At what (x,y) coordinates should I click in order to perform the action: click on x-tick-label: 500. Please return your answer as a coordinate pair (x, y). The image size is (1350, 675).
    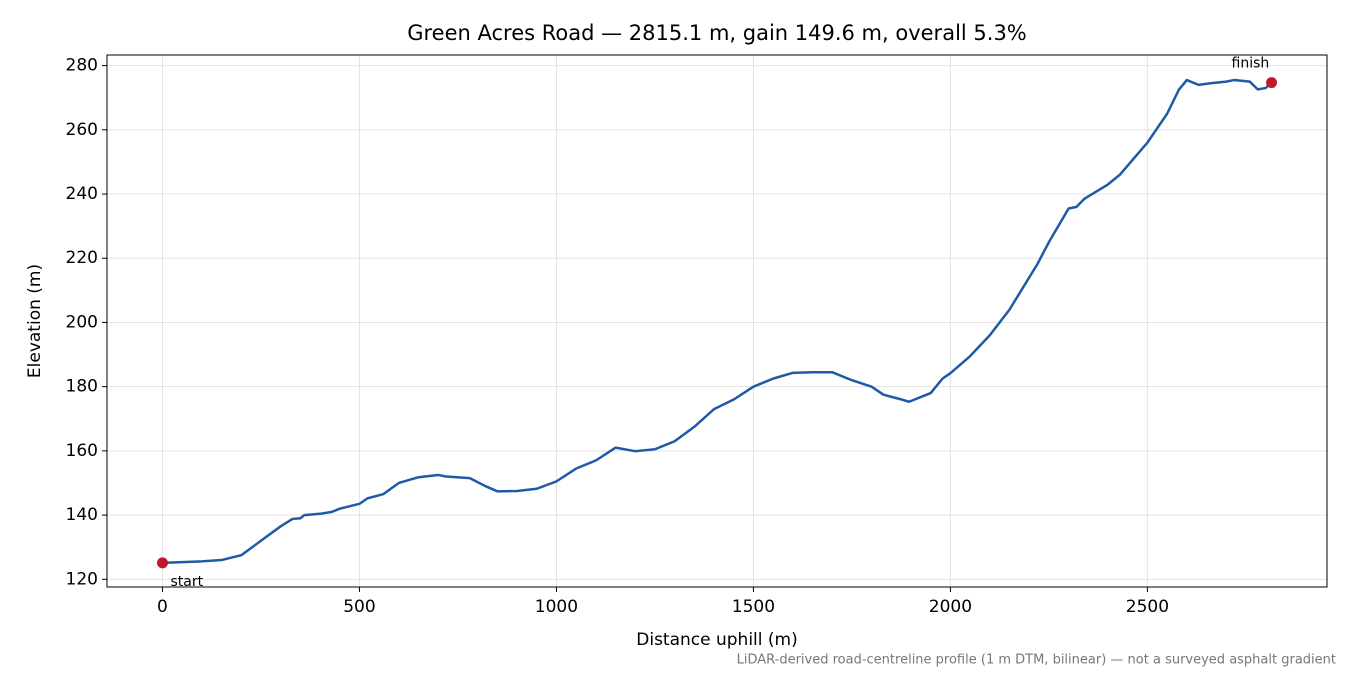
    Looking at the image, I should click on (359, 607).